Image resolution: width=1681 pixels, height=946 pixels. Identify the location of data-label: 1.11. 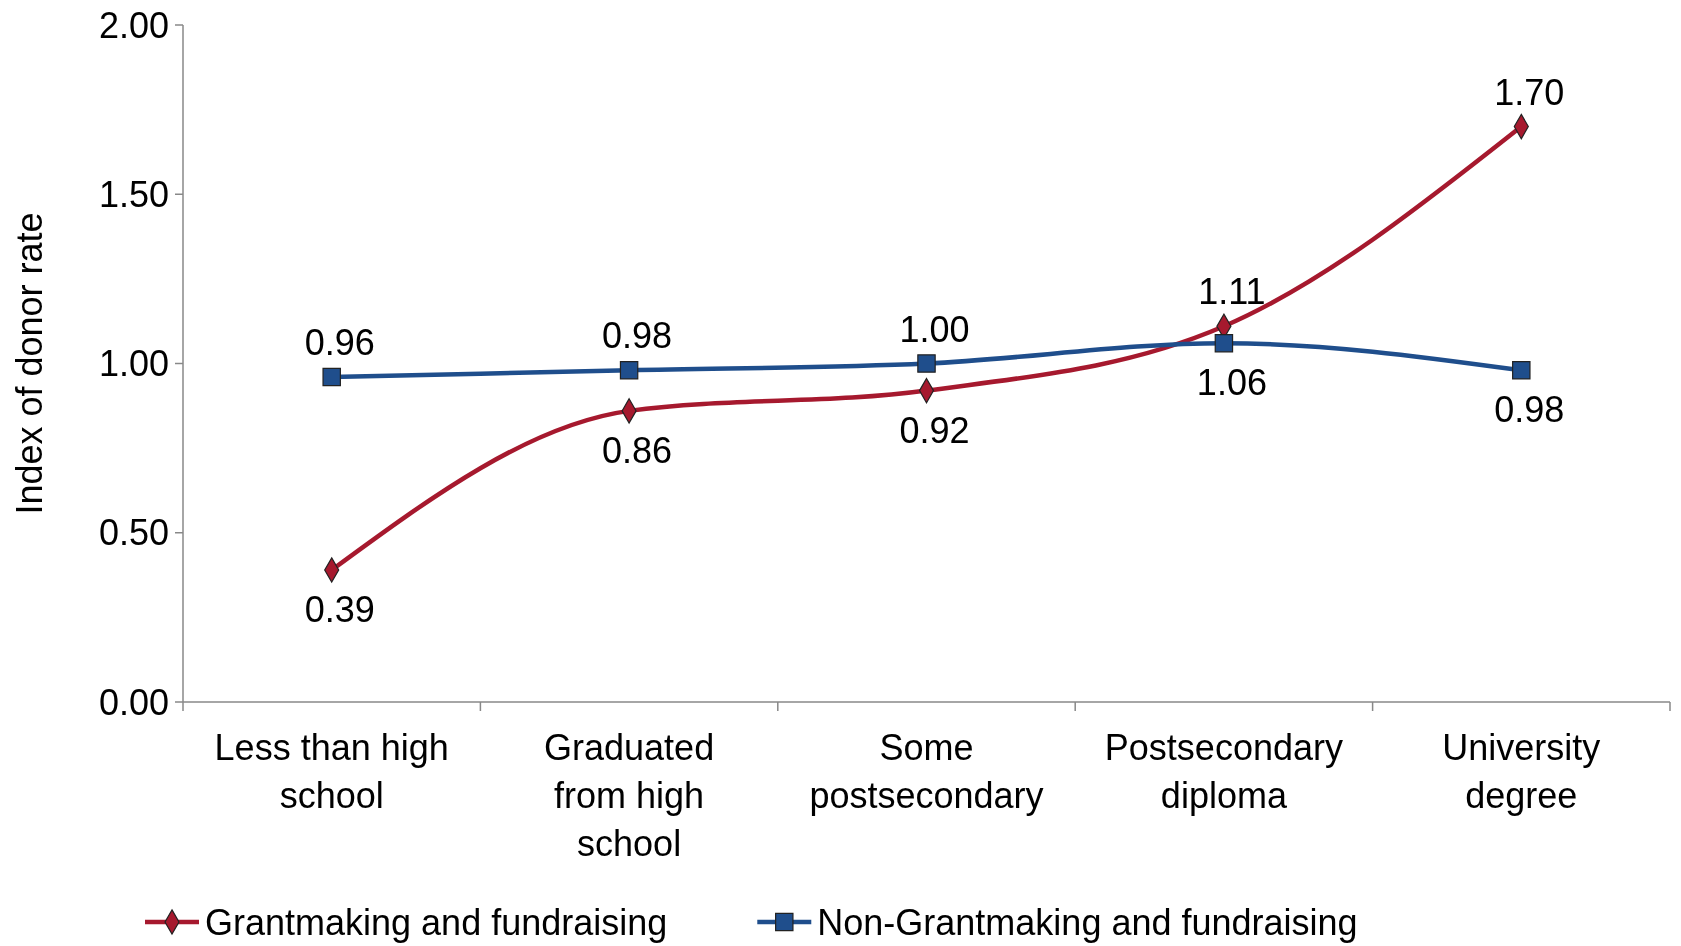
(1232, 292).